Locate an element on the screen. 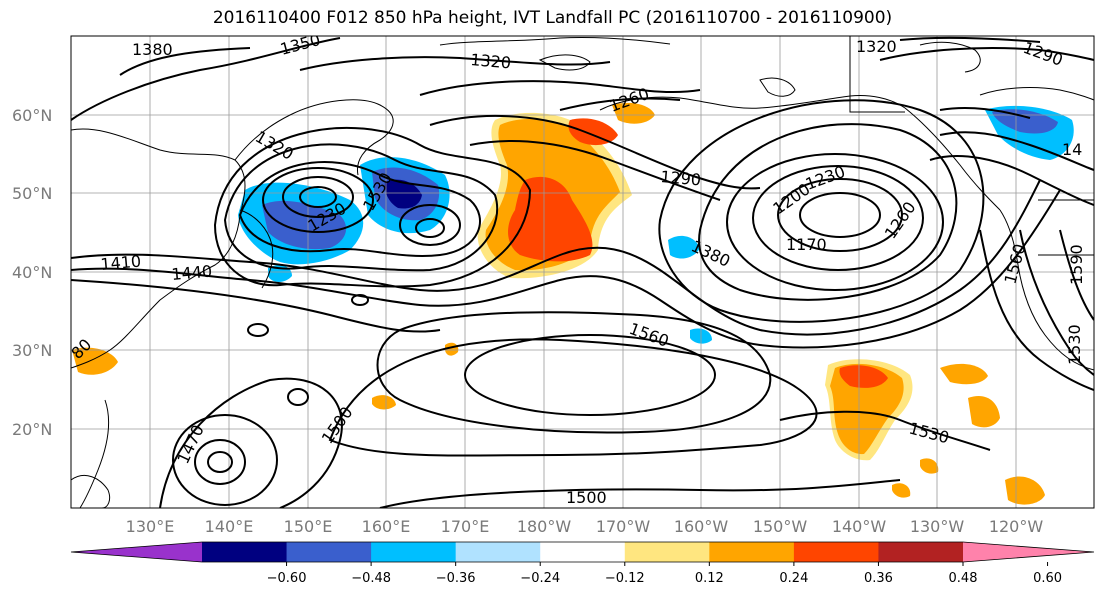 The image size is (1105, 601). contour-label: 1170 is located at coordinates (806, 244).